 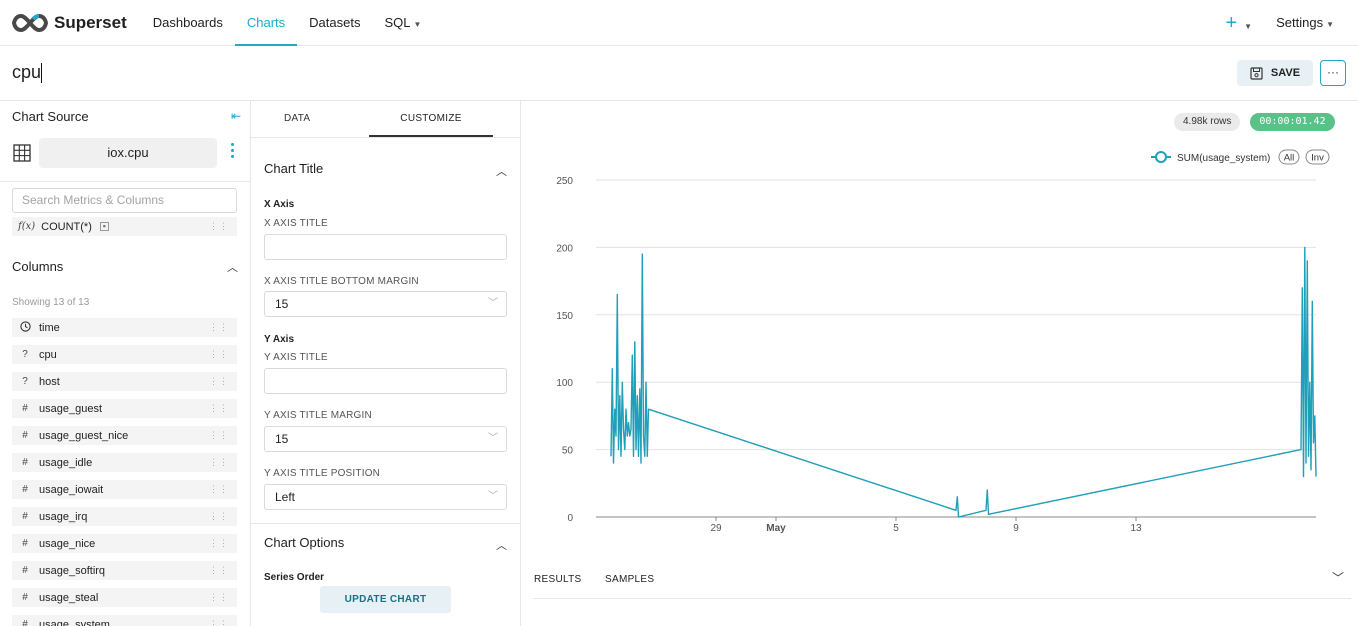 What do you see at coordinates (124, 462) in the screenshot?
I see `column-item: # usage_idle ⋮⋮` at bounding box center [124, 462].